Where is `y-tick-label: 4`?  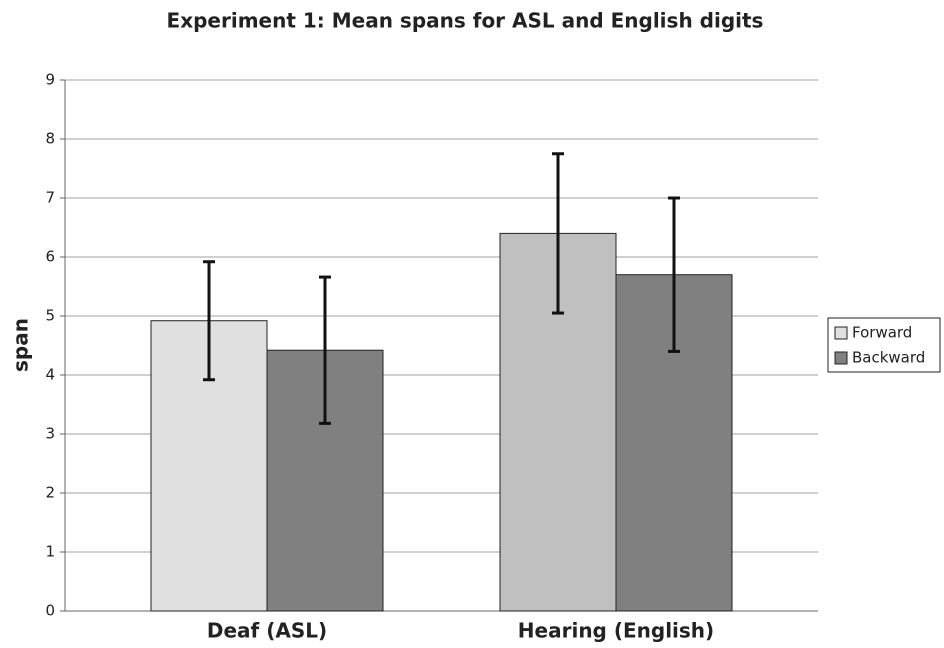
y-tick-label: 4 is located at coordinates (50, 375).